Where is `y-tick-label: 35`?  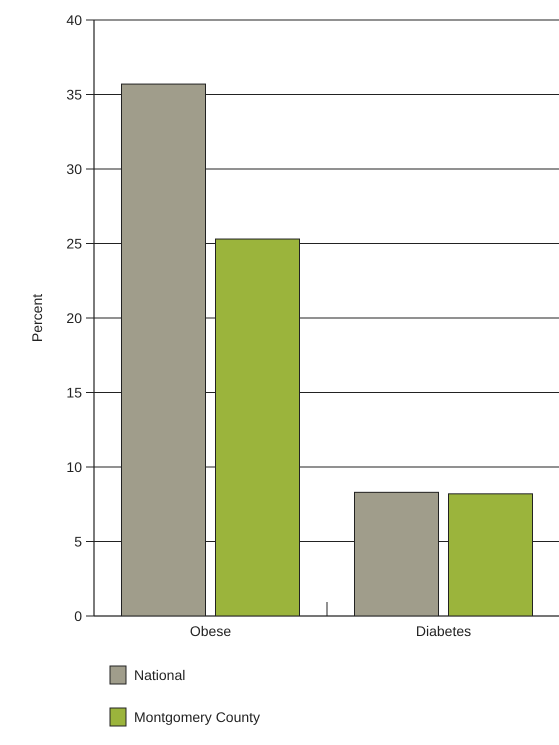
y-tick-label: 35 is located at coordinates (74, 94).